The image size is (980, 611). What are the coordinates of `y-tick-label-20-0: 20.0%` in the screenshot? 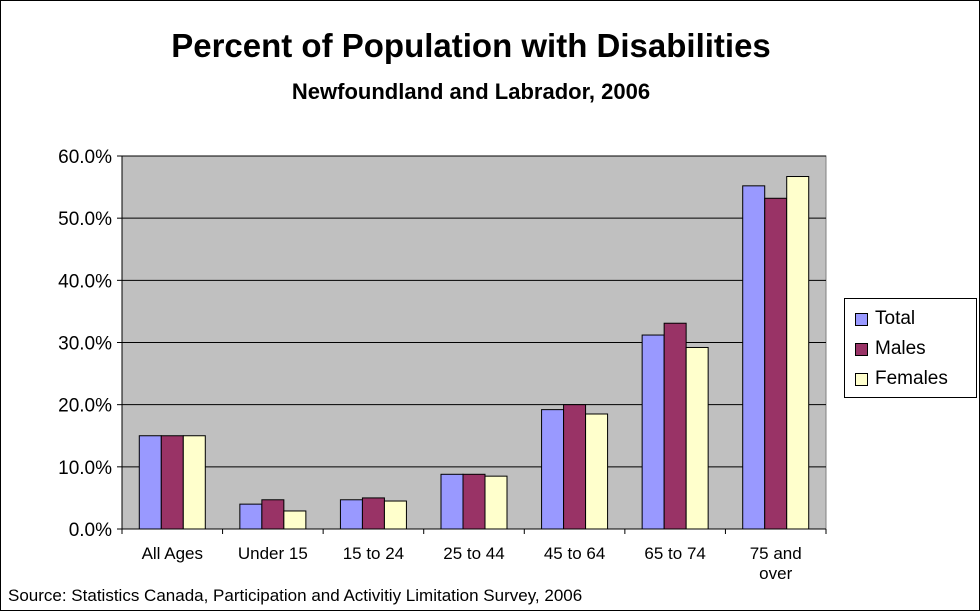 It's located at (85, 406).